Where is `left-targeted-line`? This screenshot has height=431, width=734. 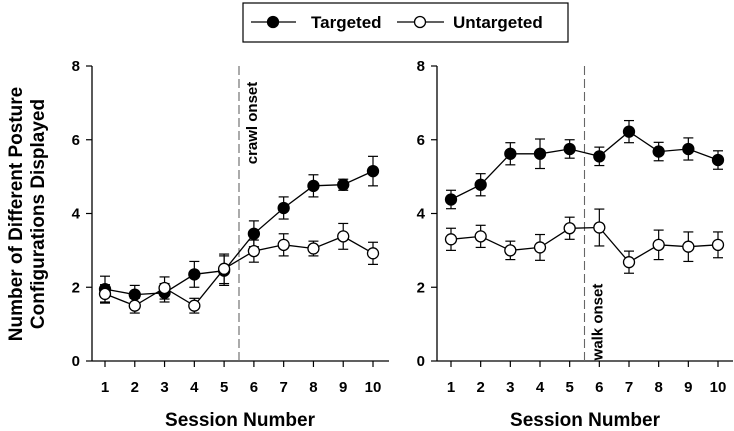
left-targeted-line is located at coordinates (239, 233).